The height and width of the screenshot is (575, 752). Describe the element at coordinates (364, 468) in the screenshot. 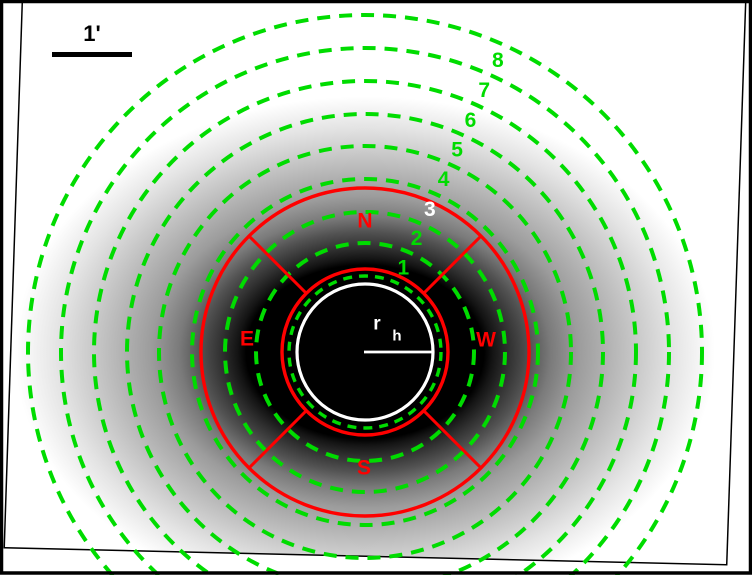

I see `quadrant-label-south: S` at that location.